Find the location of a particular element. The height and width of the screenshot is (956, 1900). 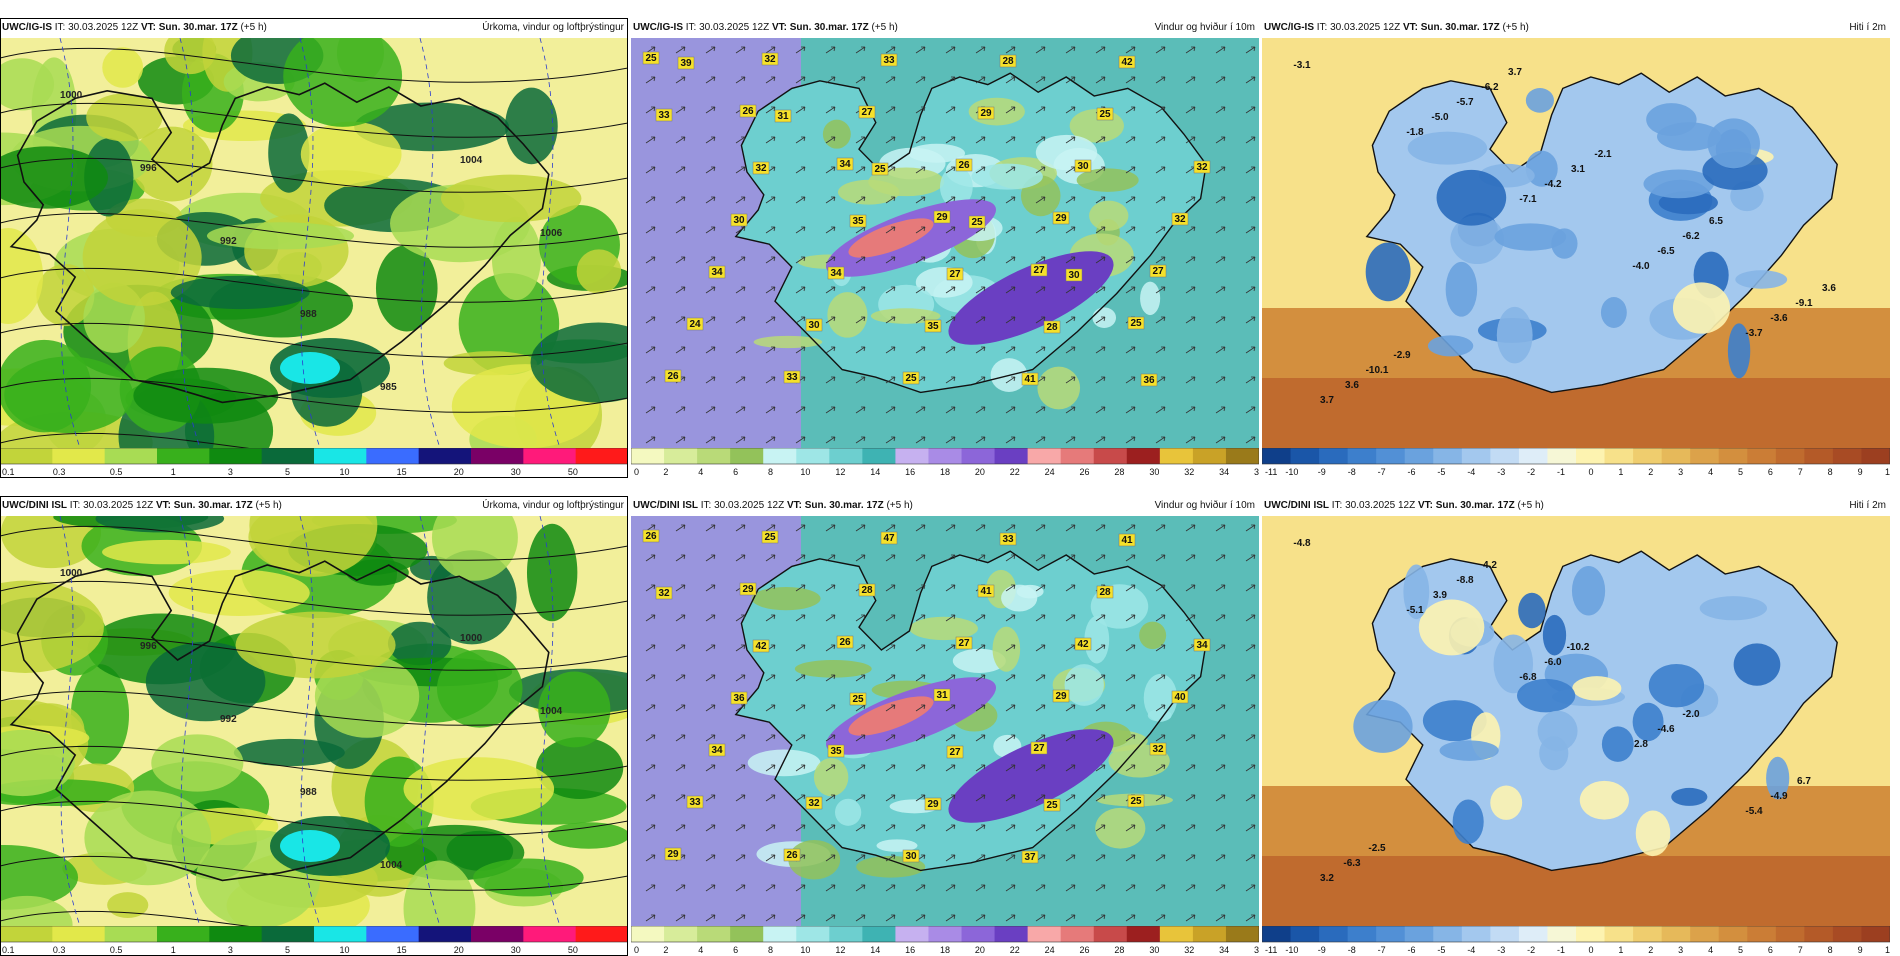

temp-value: -8.8 is located at coordinates (1465, 580).